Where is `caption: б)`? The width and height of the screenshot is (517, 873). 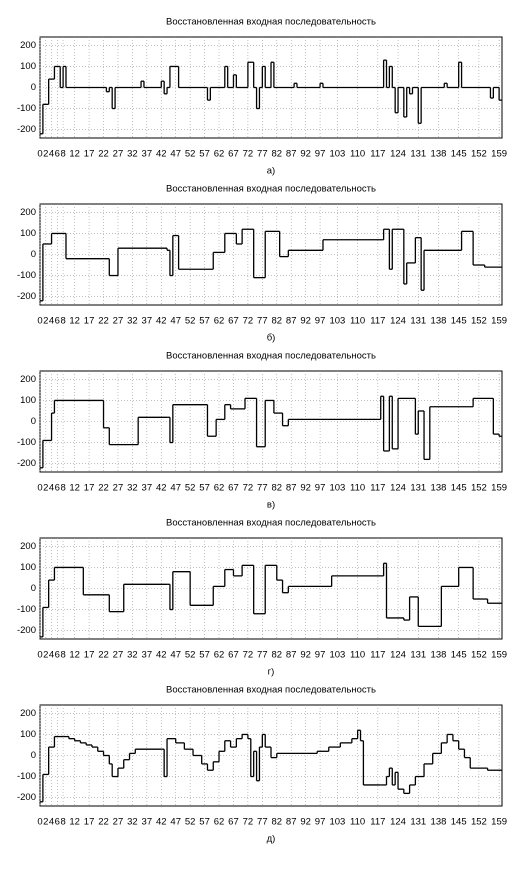
caption: б) is located at coordinates (271, 338).